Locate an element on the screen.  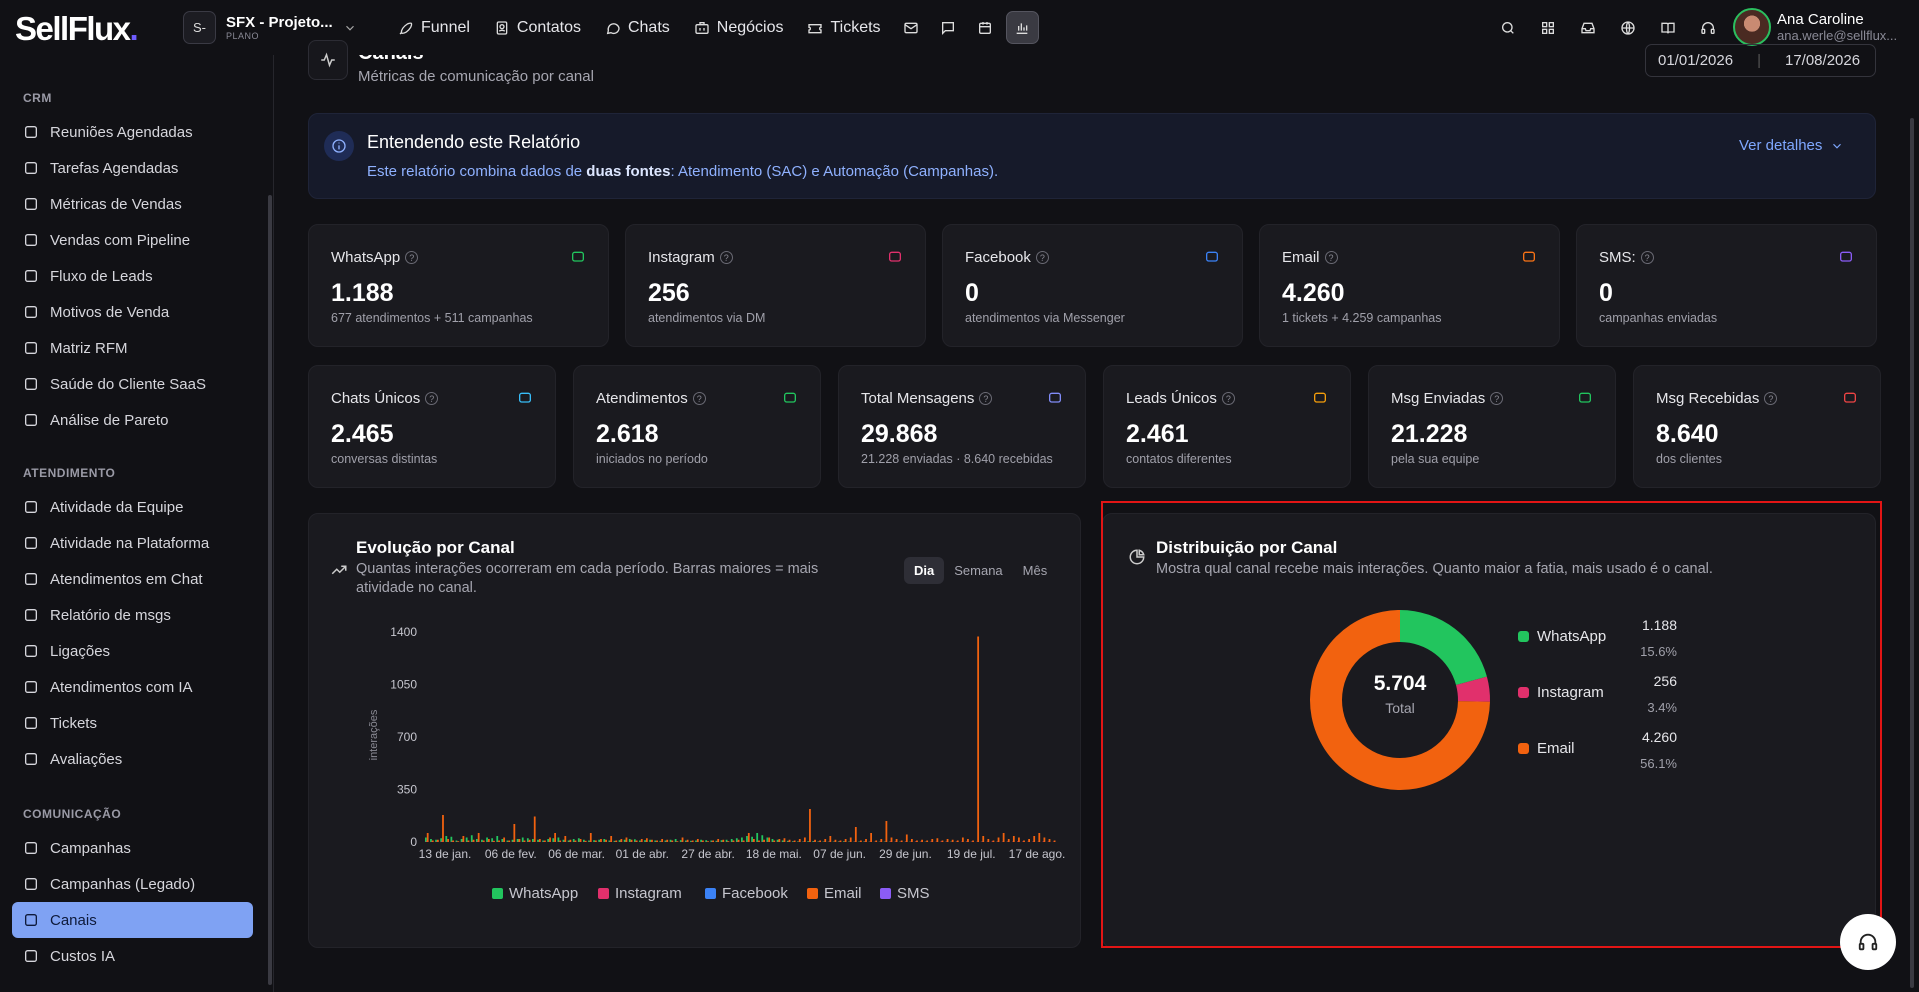
sidebar-scrollbar is located at coordinates (270, 590).